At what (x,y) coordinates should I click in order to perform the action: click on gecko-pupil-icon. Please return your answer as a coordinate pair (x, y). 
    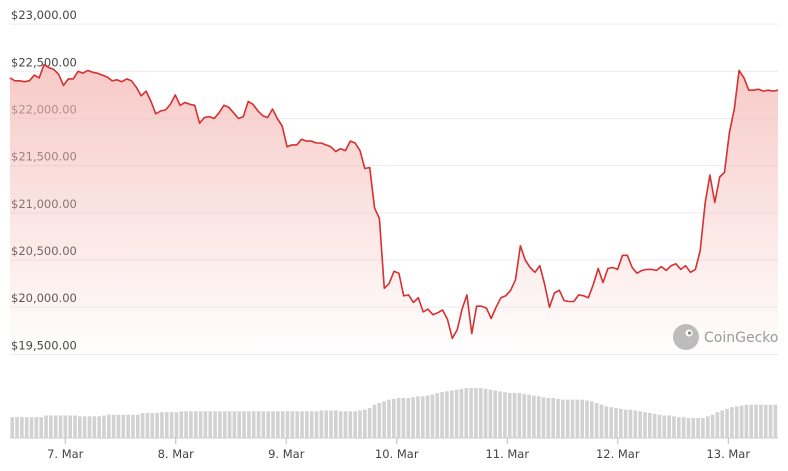
    Looking at the image, I should click on (689, 333).